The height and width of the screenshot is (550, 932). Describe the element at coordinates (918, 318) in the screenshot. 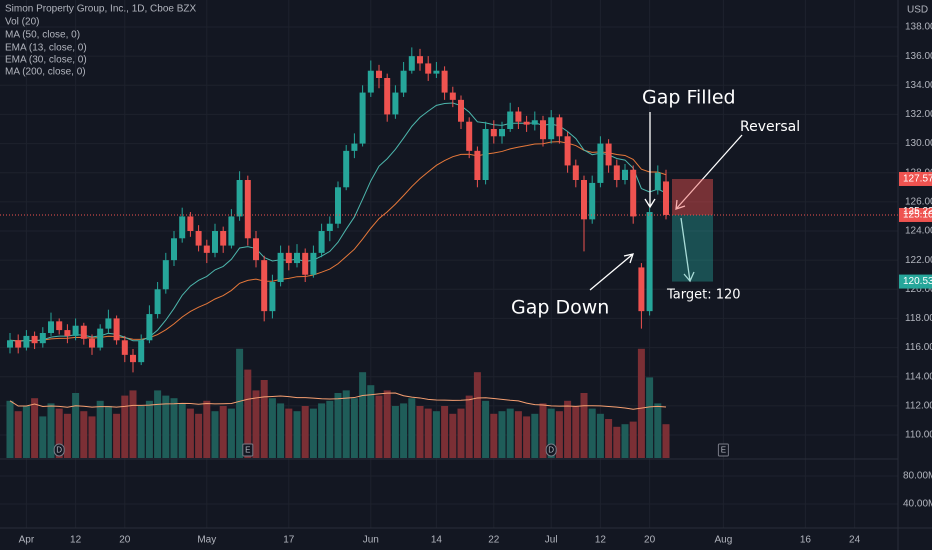

I see `y-tick-label: 118.00` at that location.